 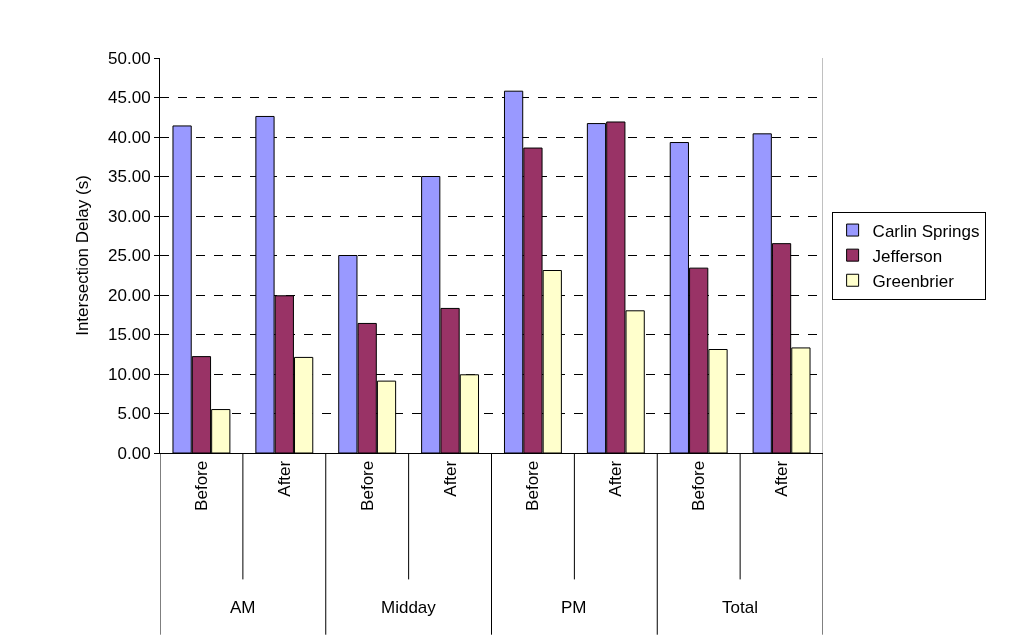 What do you see at coordinates (129, 335) in the screenshot?
I see `y-tick-label: 15.00` at bounding box center [129, 335].